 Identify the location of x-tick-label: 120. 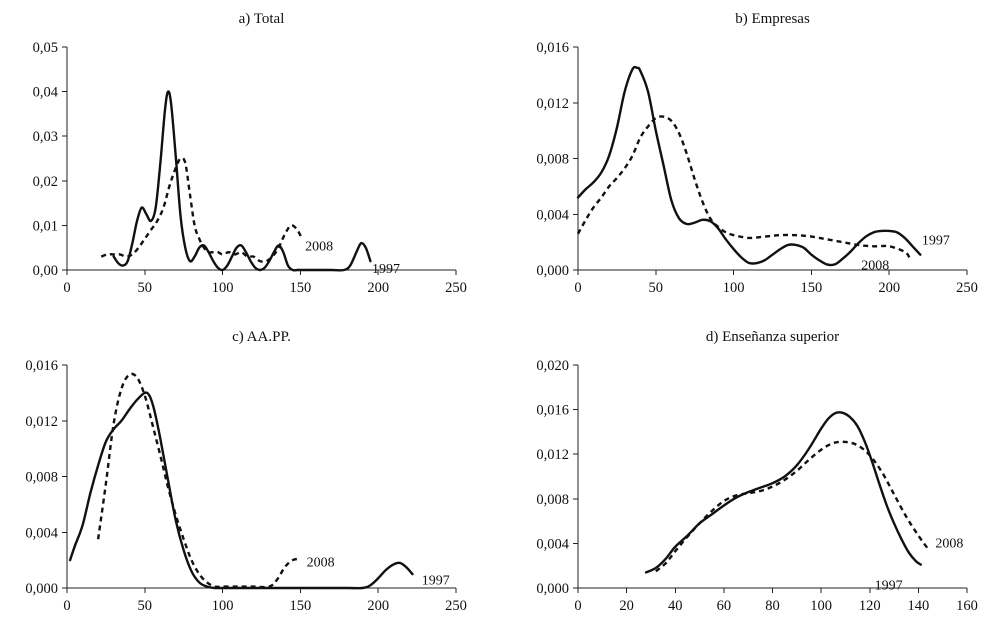
(870, 606).